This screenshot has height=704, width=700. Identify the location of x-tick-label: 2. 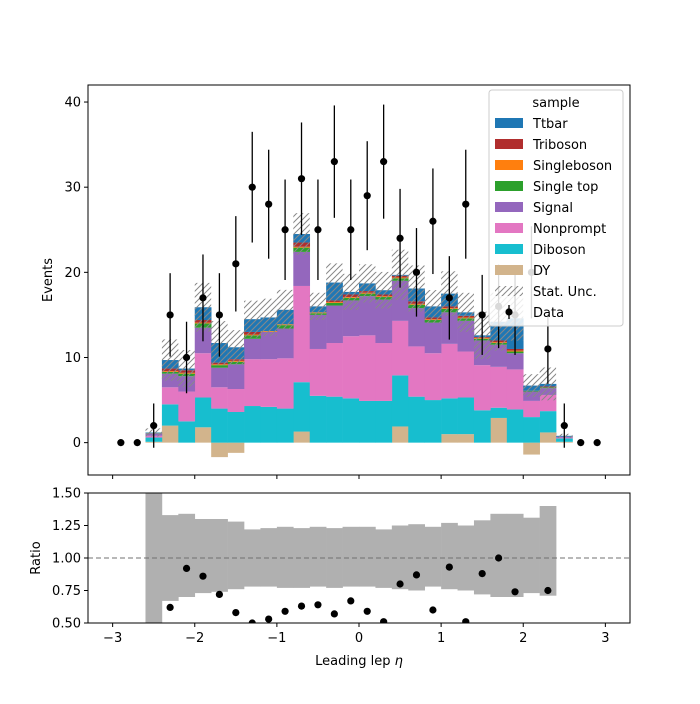
(523, 638).